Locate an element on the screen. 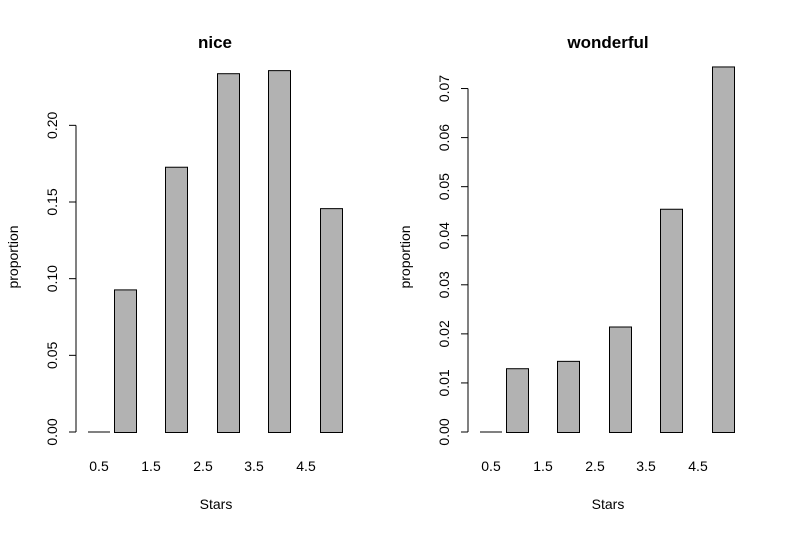  chart-title: nice is located at coordinates (215, 42).